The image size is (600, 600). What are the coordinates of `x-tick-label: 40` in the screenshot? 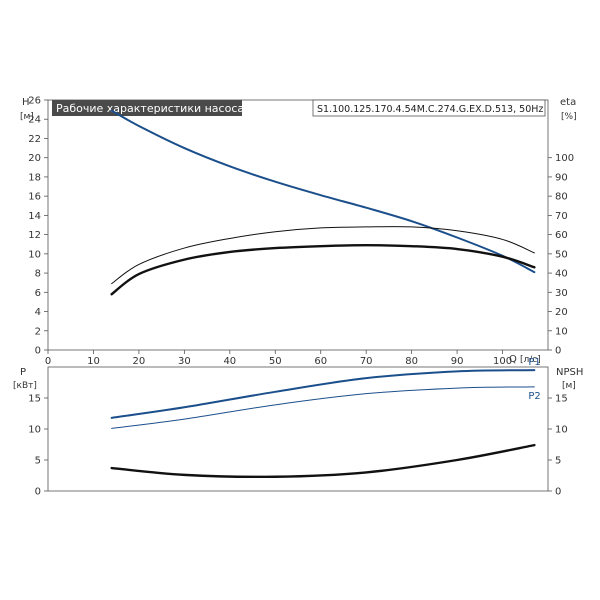 It's located at (229, 361).